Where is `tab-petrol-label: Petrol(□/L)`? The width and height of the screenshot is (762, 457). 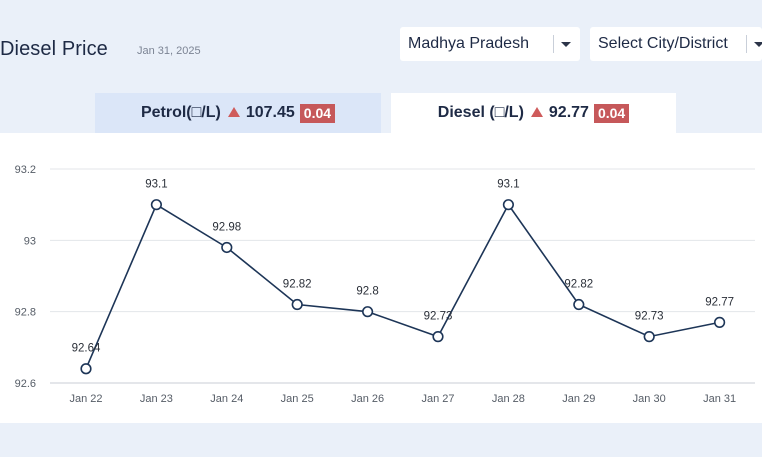 tab-petrol-label: Petrol(□/L) is located at coordinates (180, 112).